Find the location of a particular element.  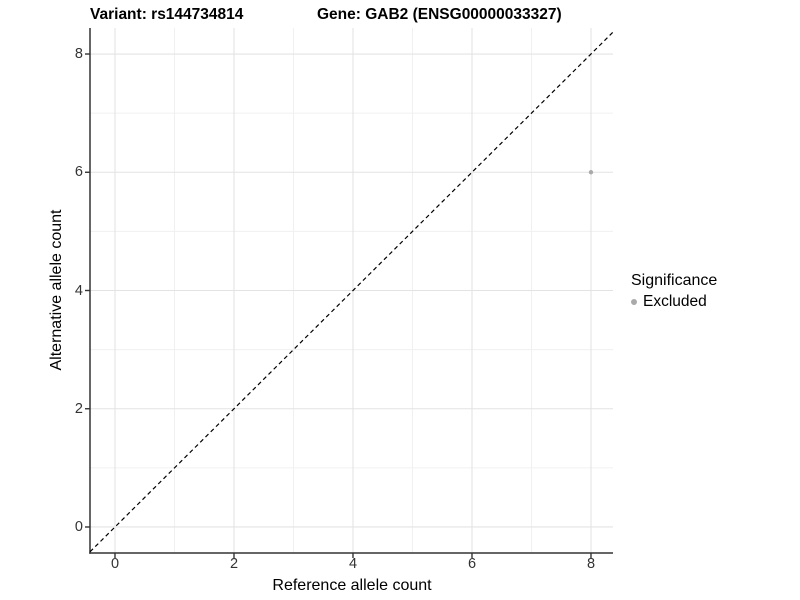

legend-item-excluded: Excluded is located at coordinates (674, 302).